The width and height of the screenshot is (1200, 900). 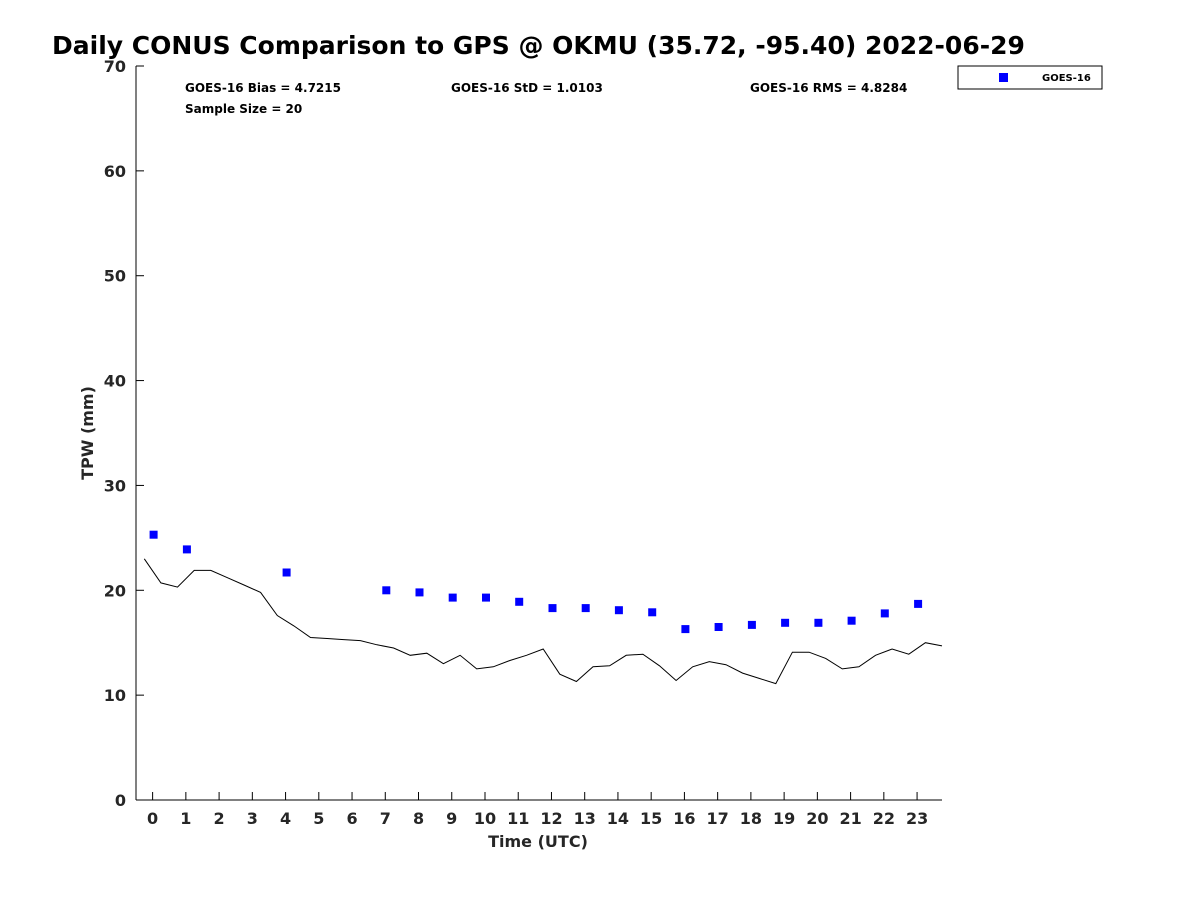 What do you see at coordinates (115, 276) in the screenshot?
I see `y-tick-label: 50` at bounding box center [115, 276].